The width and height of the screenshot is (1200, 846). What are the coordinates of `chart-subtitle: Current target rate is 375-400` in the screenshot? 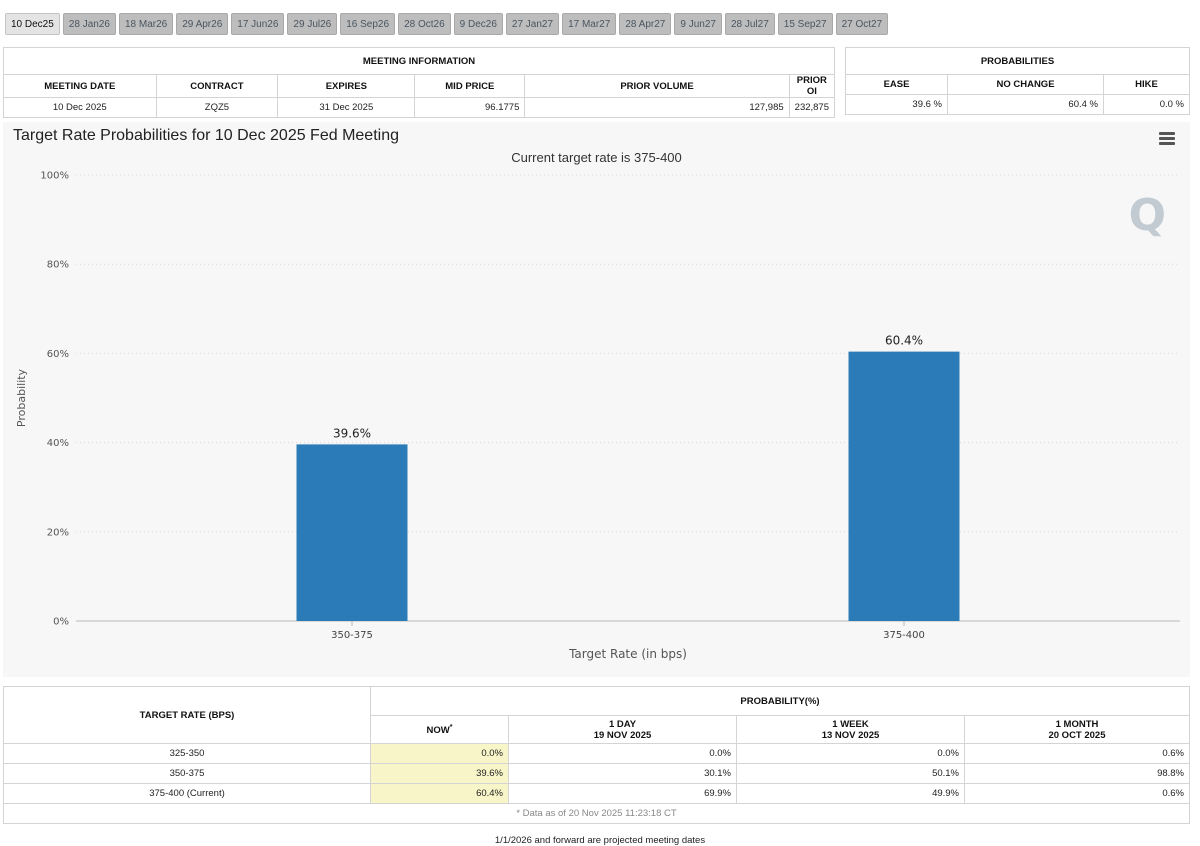 It's located at (596, 157).